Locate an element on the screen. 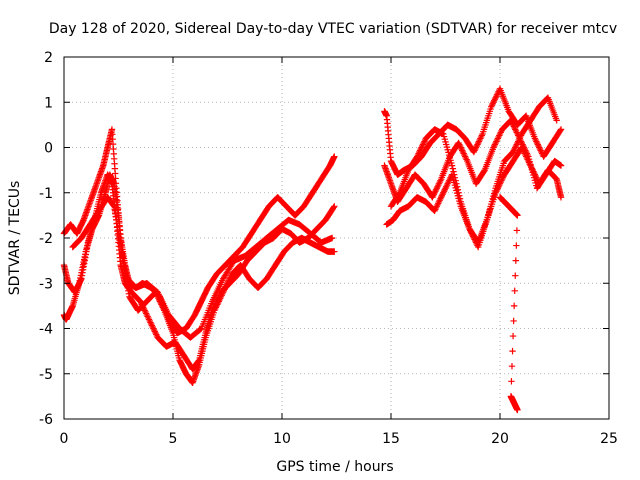  x-tick-label: 5 is located at coordinates (173, 439).